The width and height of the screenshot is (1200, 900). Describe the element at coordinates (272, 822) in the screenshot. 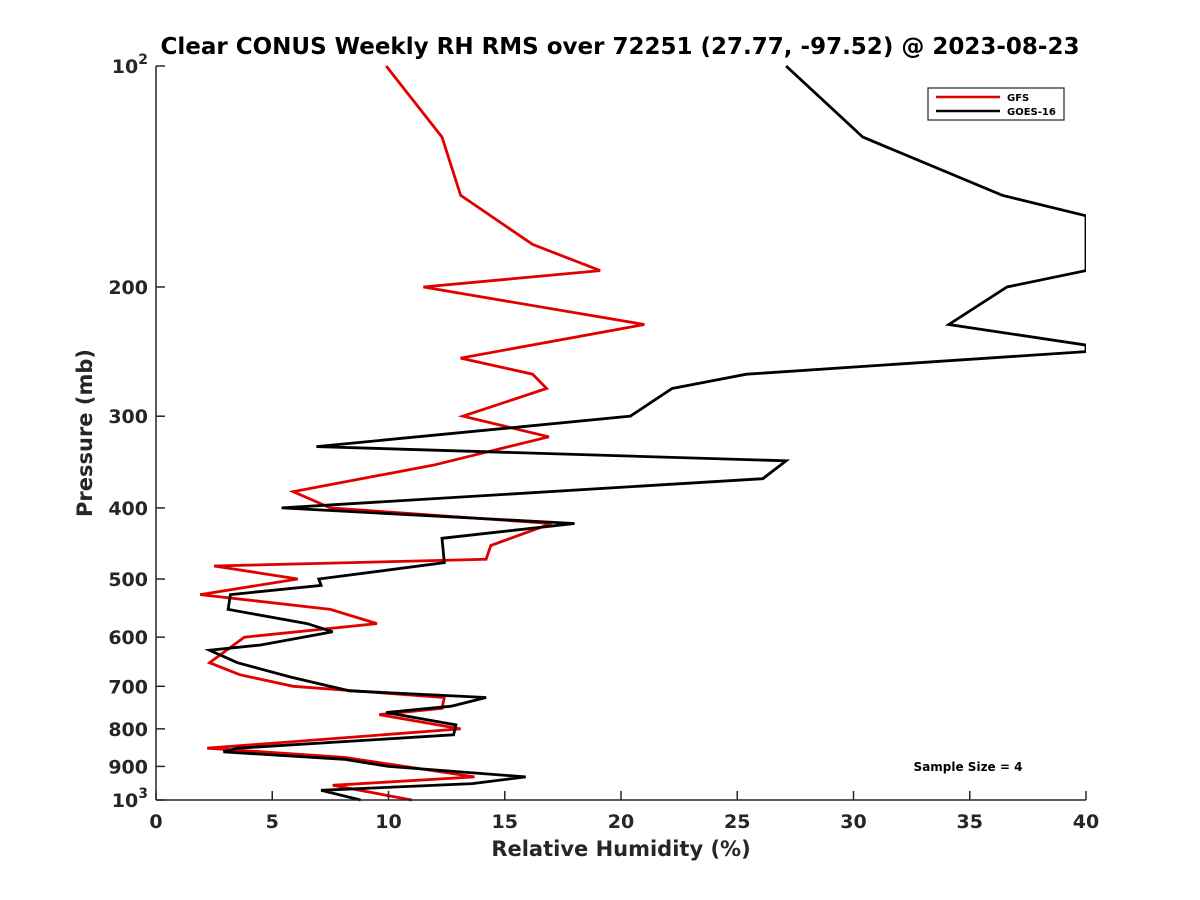

I see `x-tick-label: 5` at that location.